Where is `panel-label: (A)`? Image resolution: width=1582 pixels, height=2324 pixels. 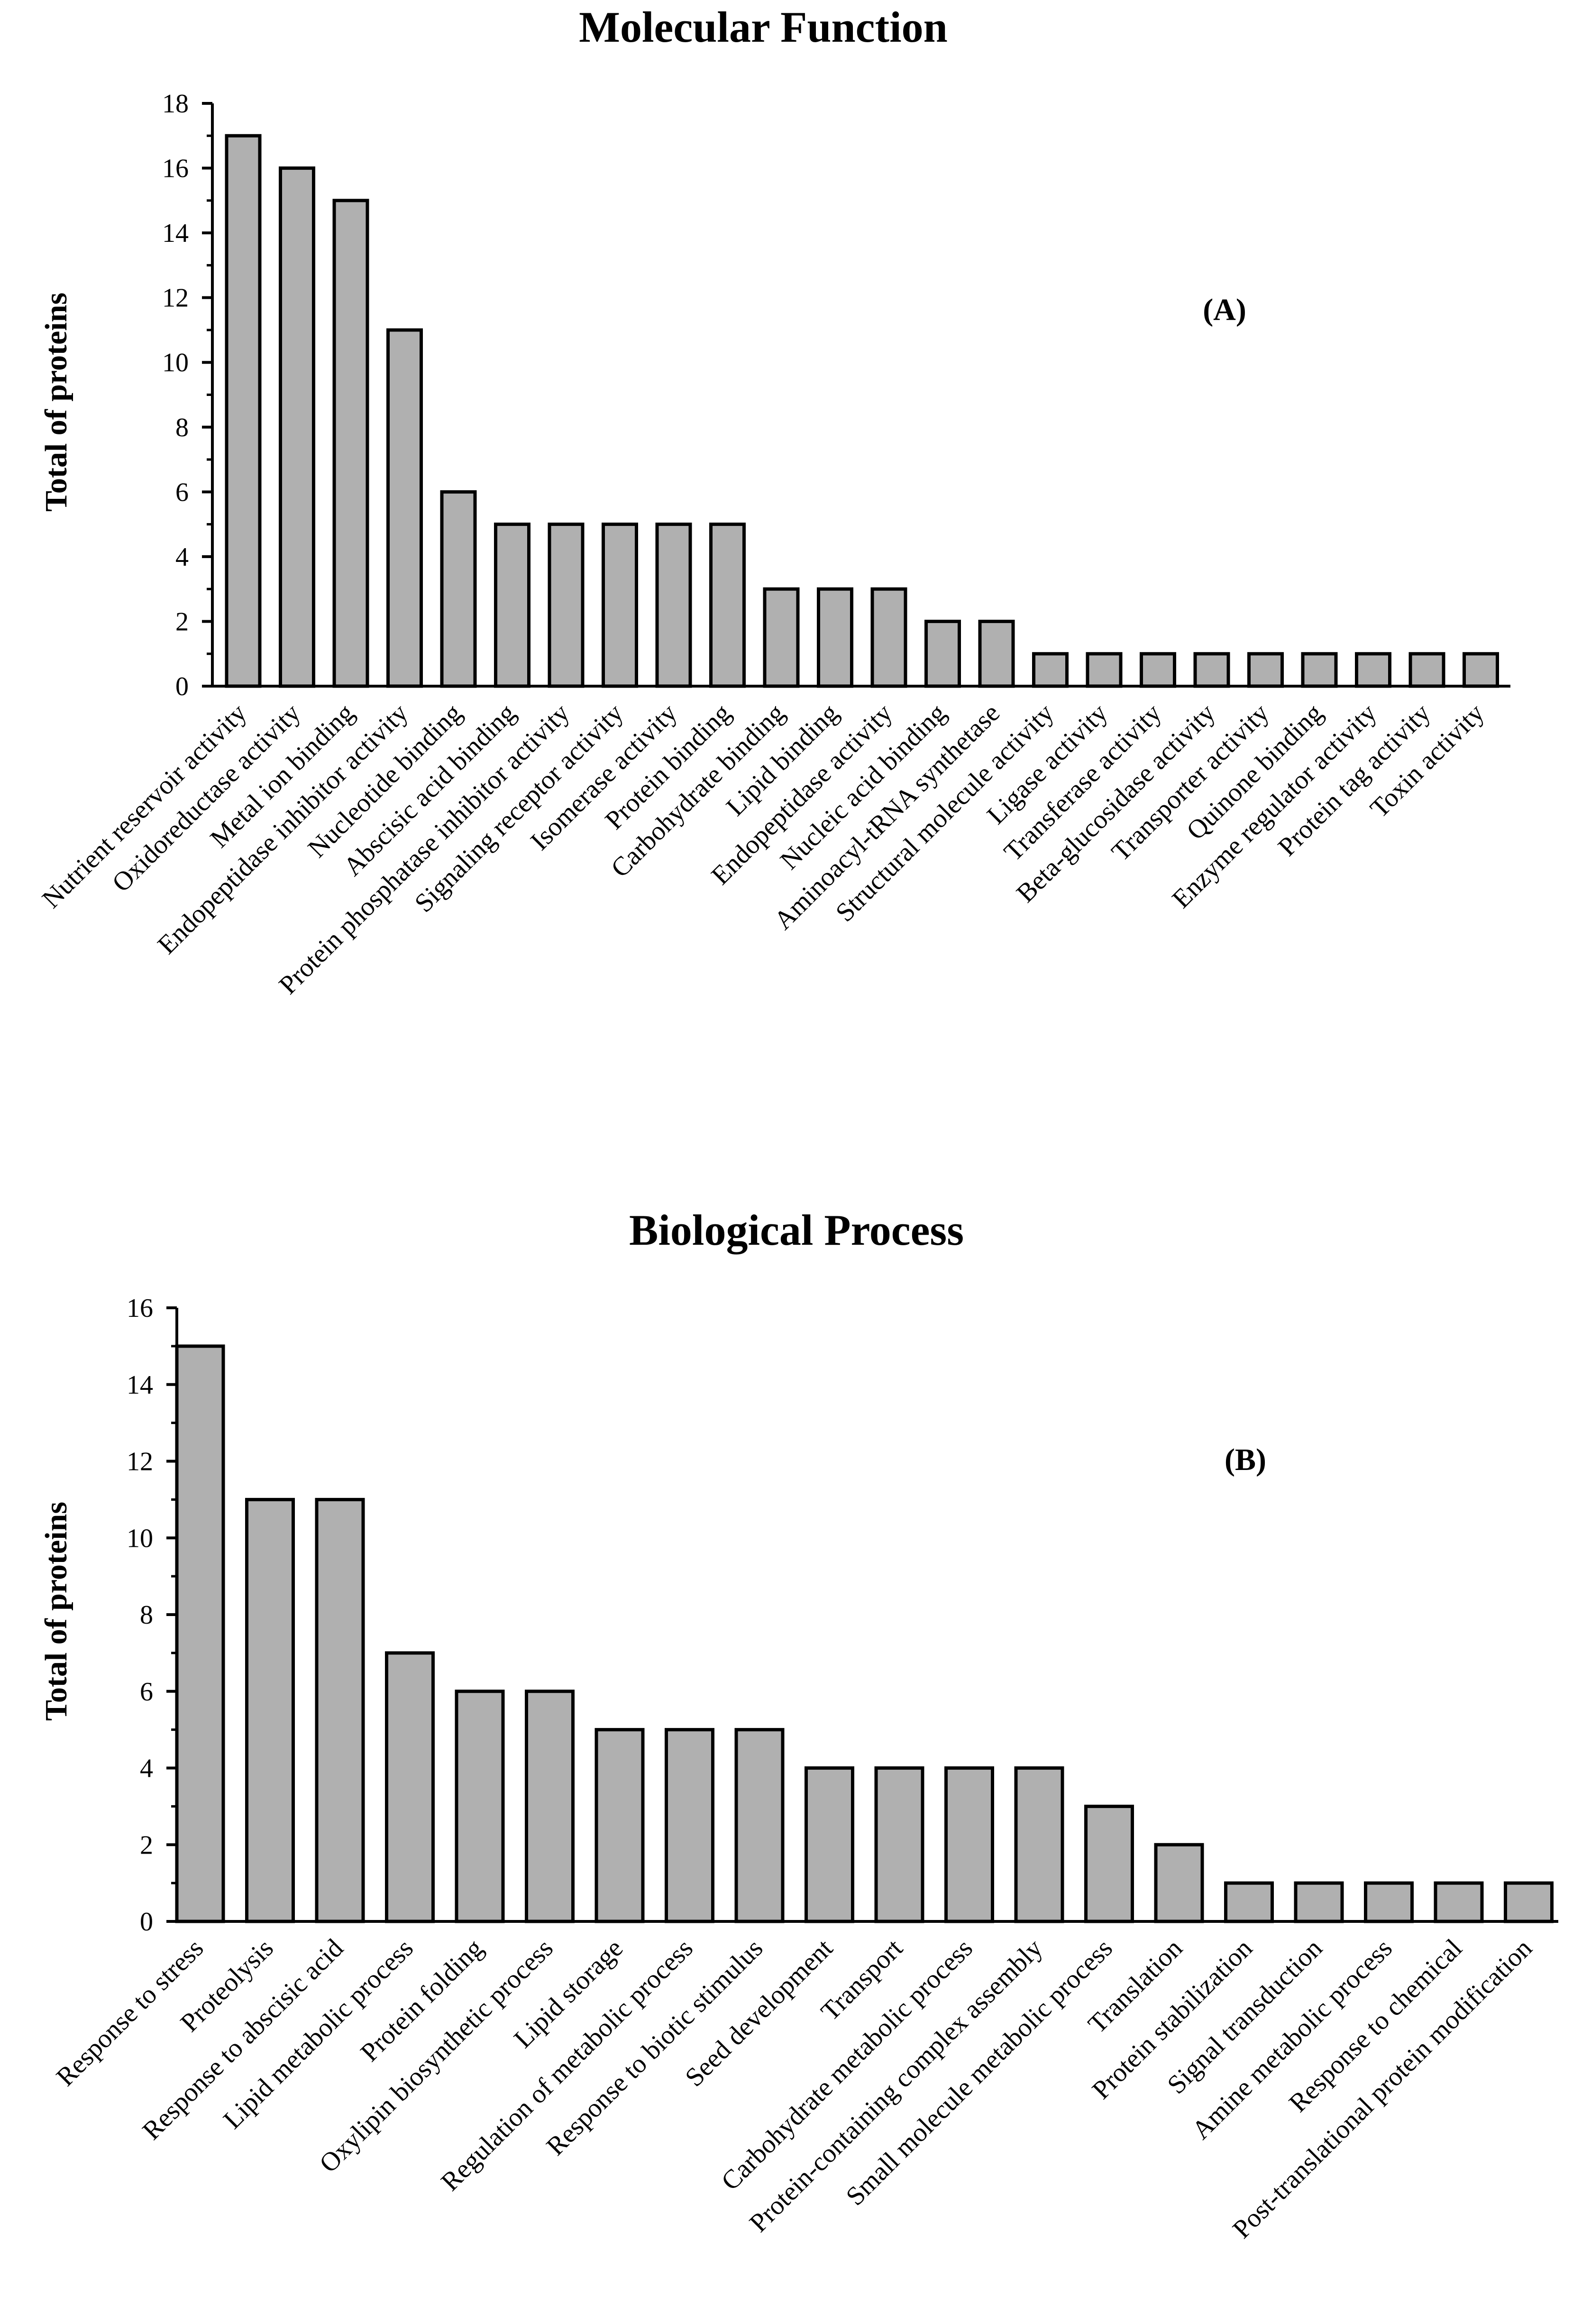
panel-label: (A) is located at coordinates (1224, 310).